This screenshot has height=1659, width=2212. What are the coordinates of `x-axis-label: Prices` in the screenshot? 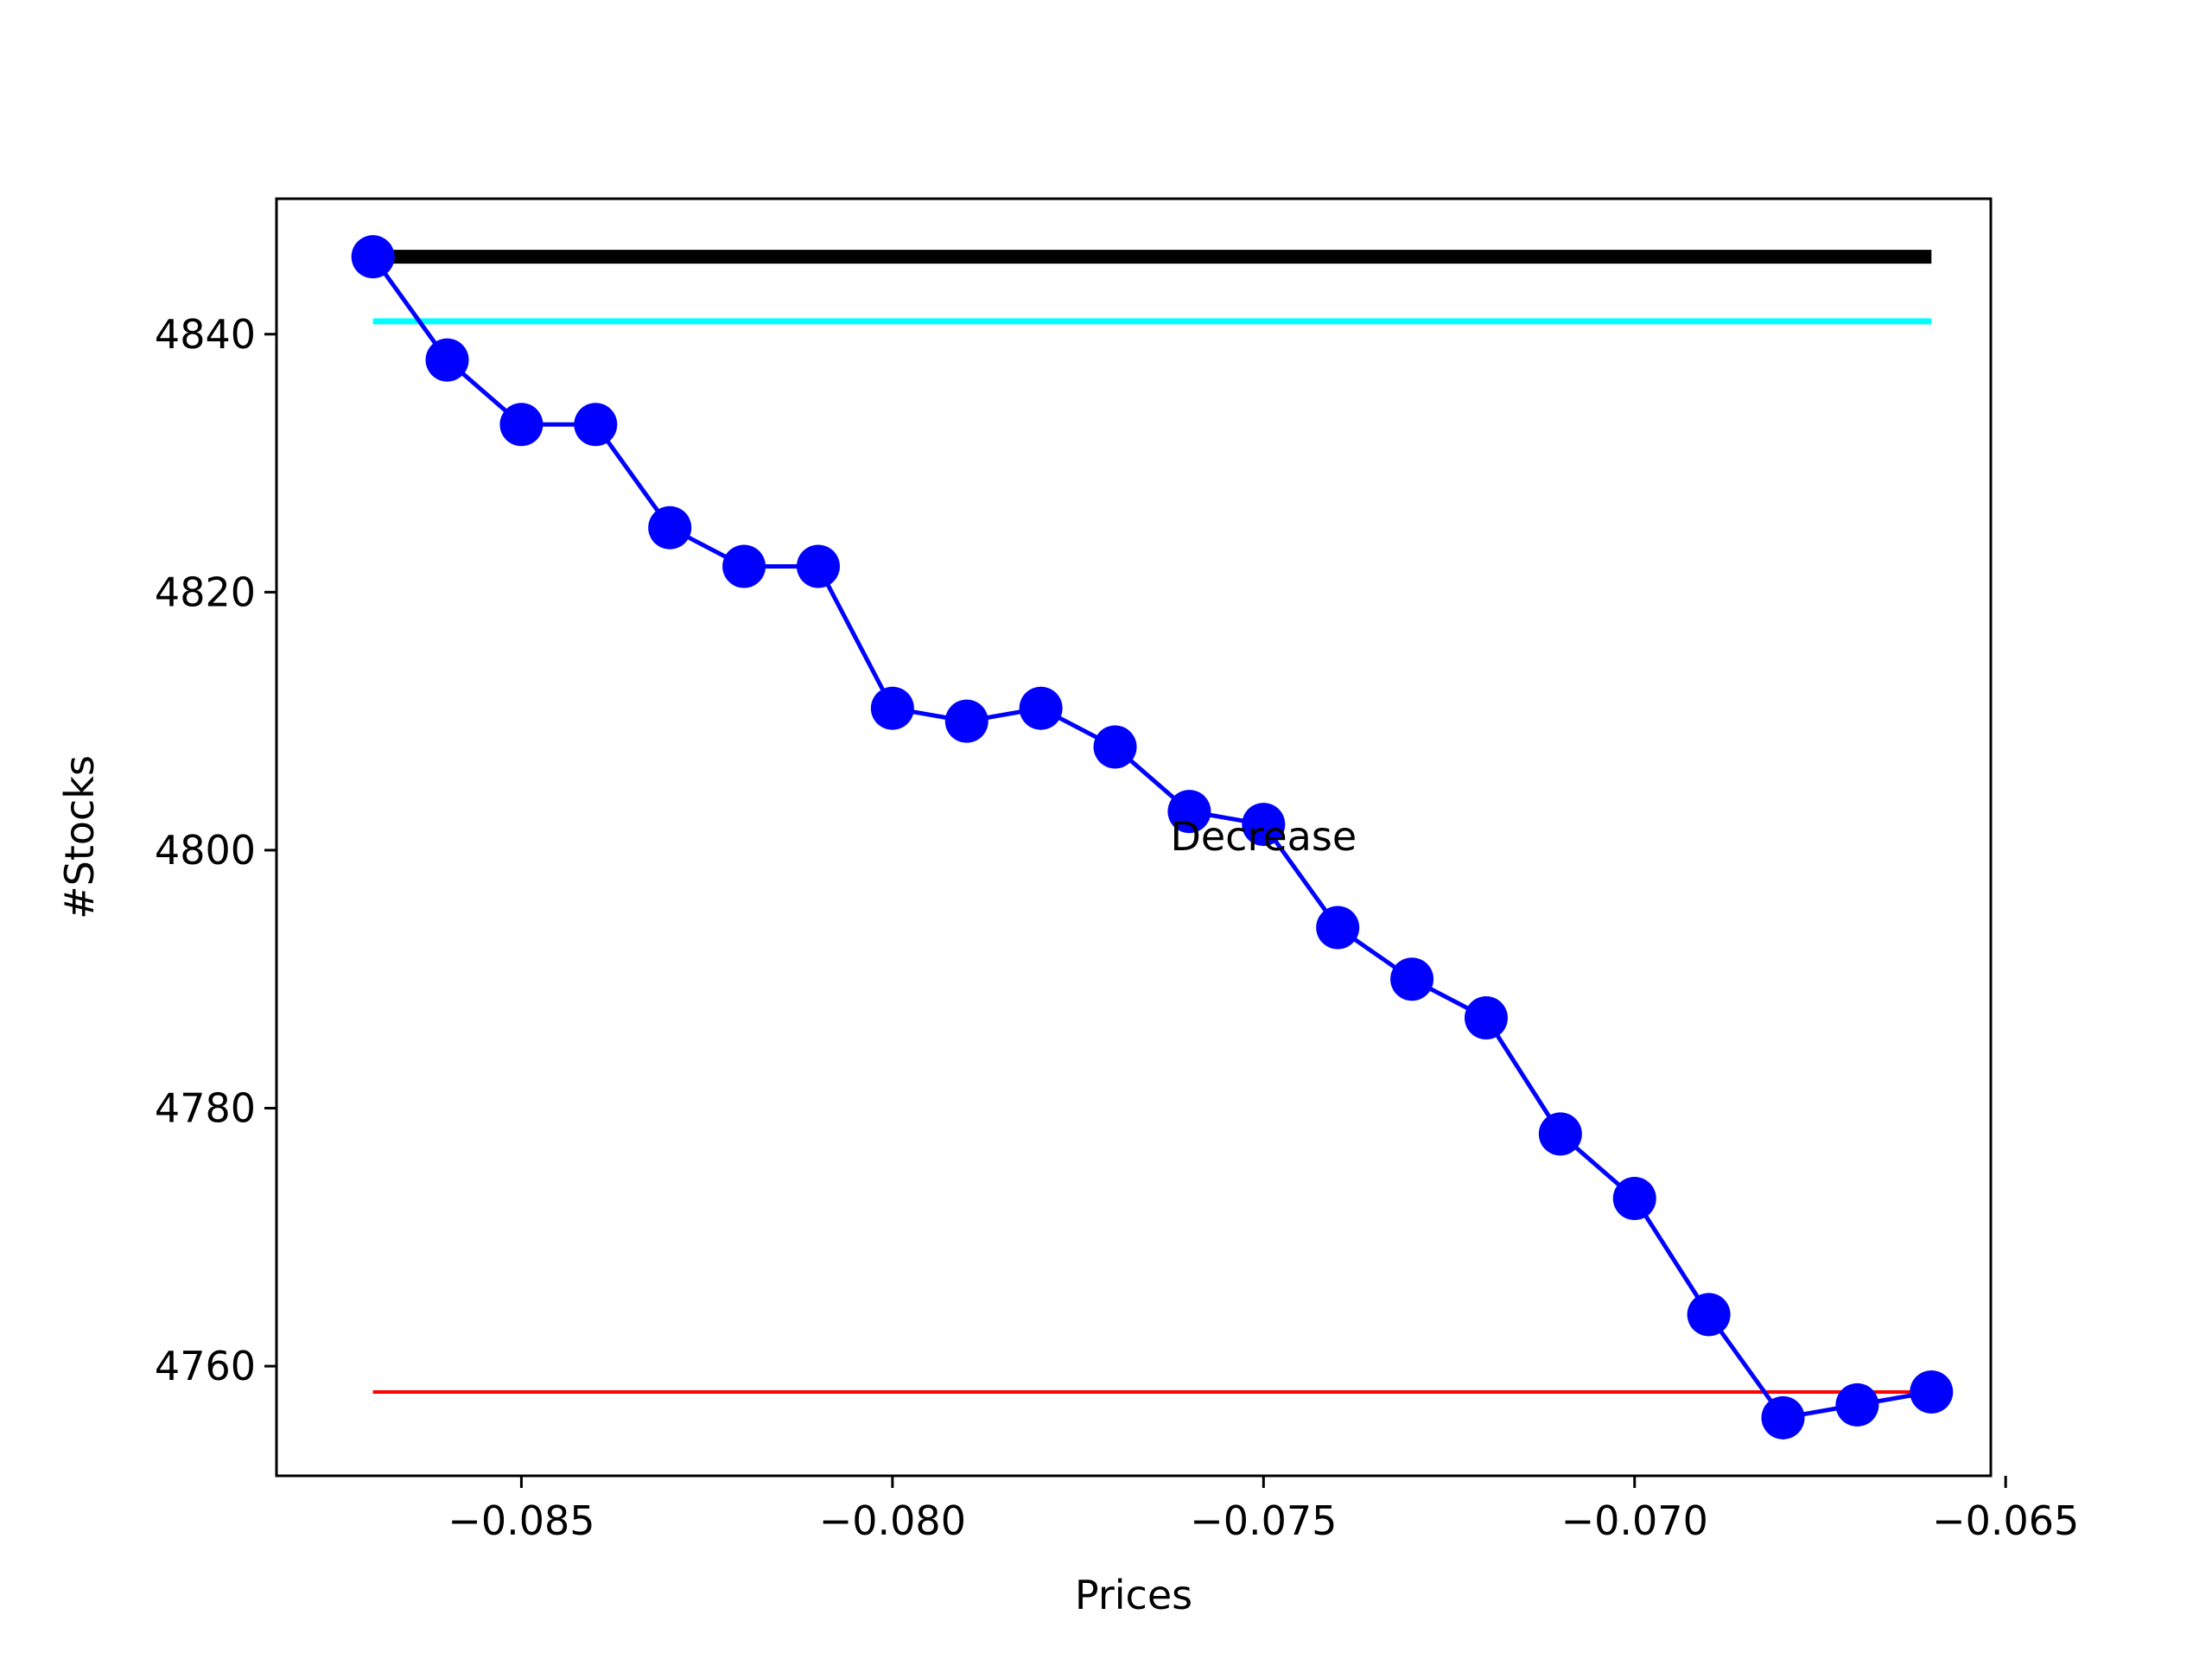 It's located at (1133, 1595).